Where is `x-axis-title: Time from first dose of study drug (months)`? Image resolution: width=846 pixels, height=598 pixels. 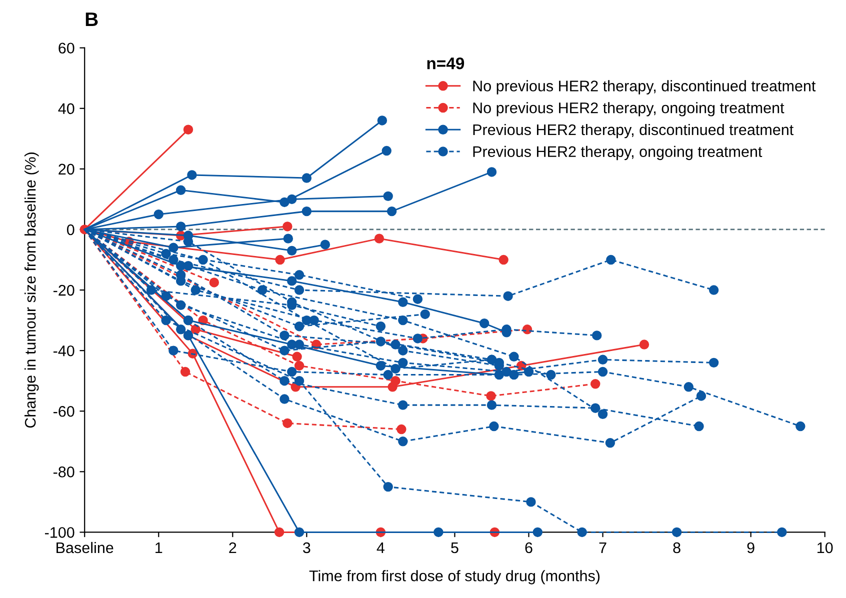
x-axis-title: Time from first dose of study drug (months) is located at coordinates (454, 577).